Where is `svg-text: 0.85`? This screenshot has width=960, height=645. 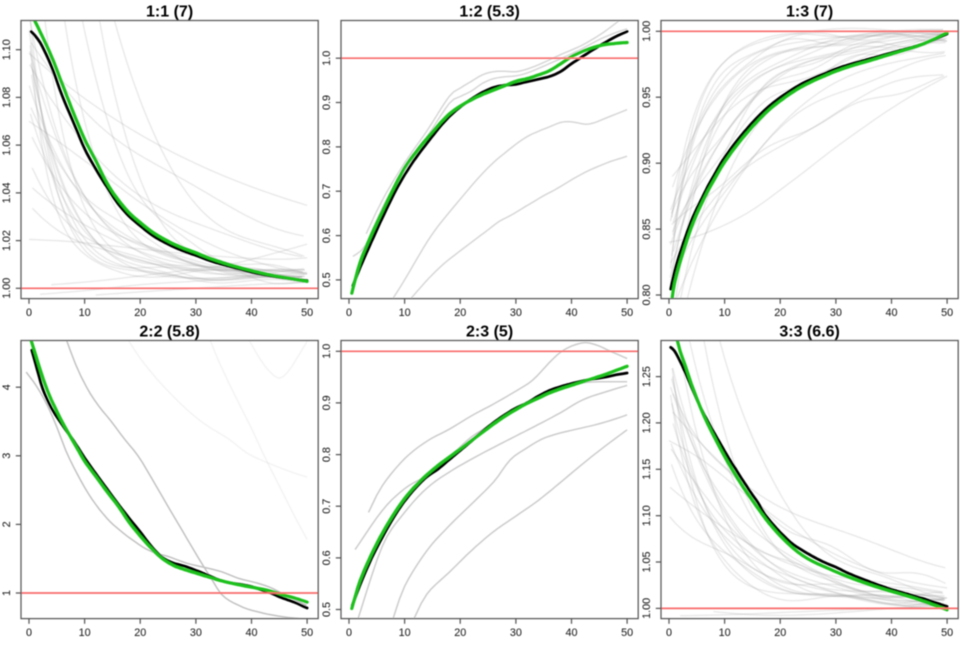 svg-text: 0.85 is located at coordinates (647, 229).